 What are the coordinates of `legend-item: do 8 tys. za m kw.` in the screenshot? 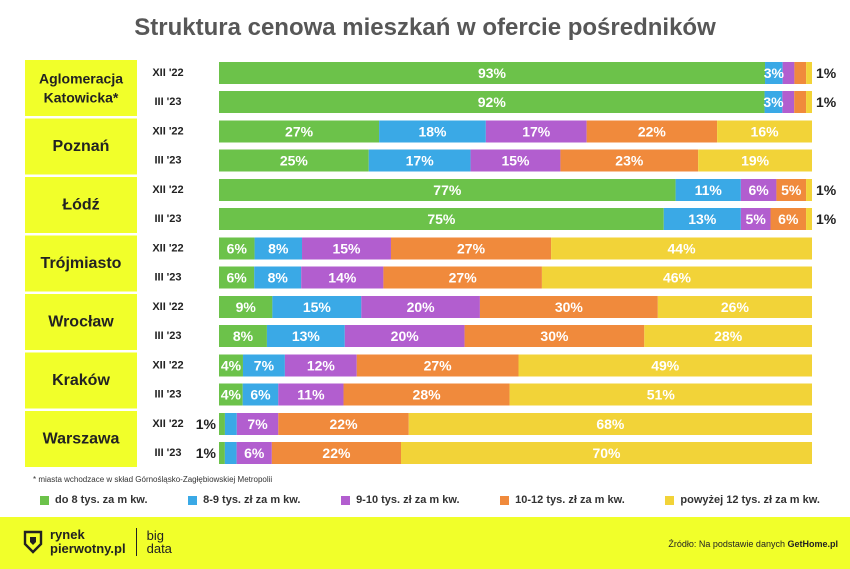 It's located at (94, 500).